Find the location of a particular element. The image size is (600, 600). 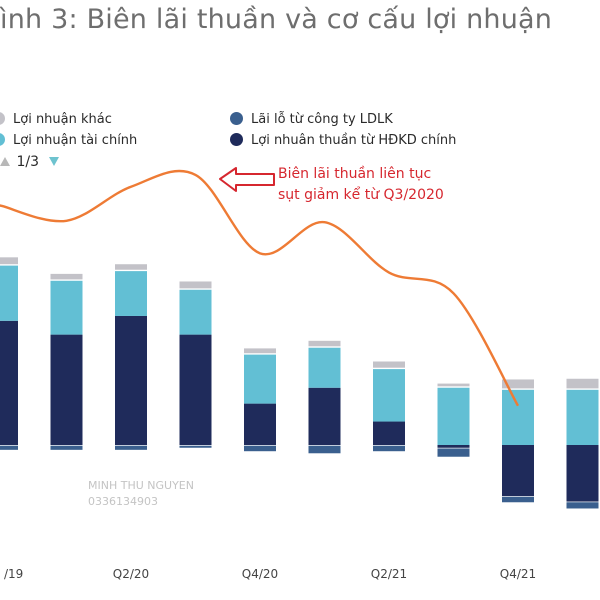

x-tick-label: Q2/20 is located at coordinates (131, 574).